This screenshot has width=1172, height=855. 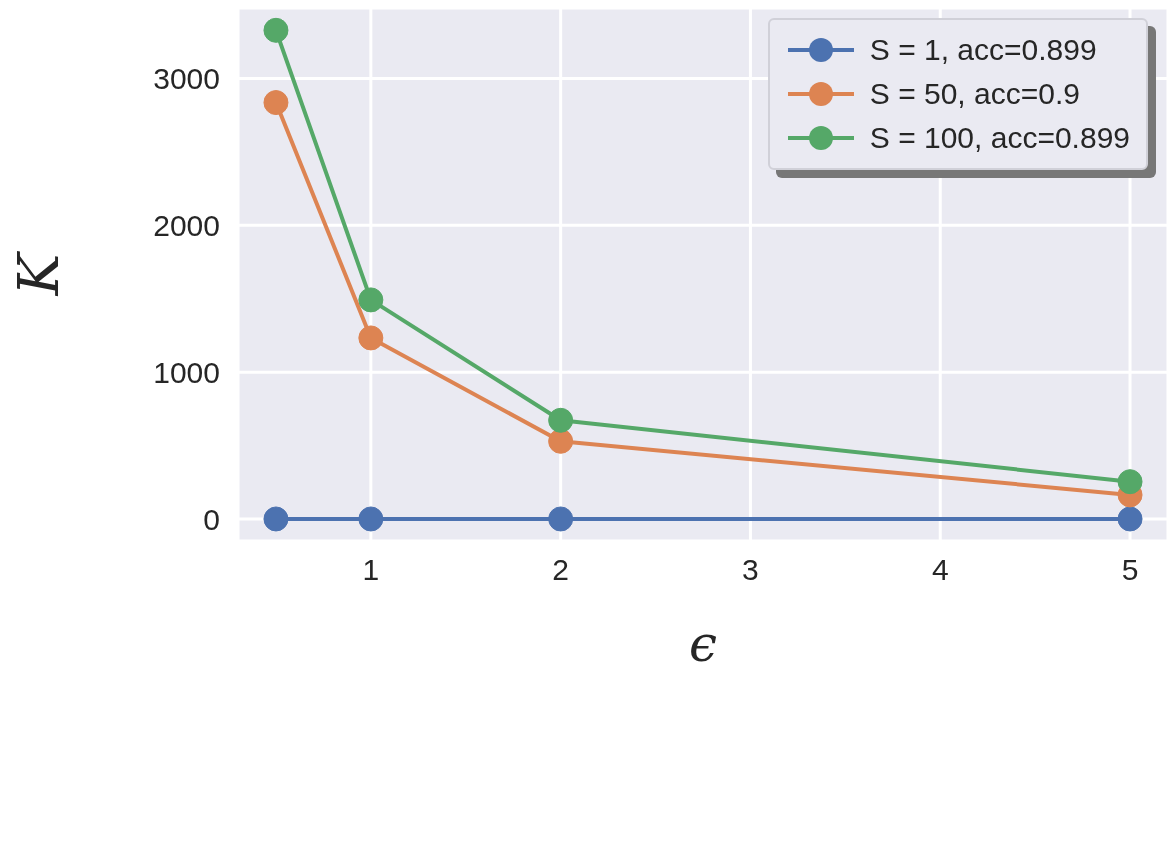 I want to click on legend-label: S = 100, acc=0.899, so click(x=999, y=138).